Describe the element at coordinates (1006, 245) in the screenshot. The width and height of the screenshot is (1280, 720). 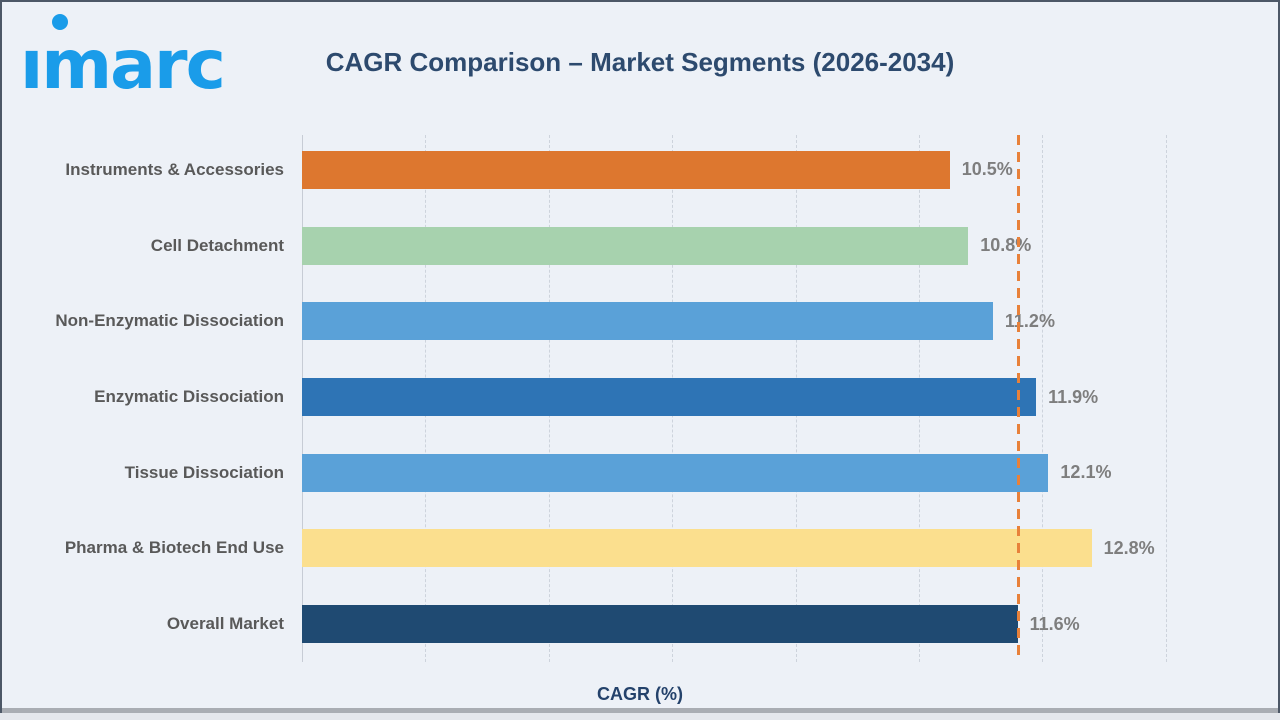
I see `value-label: 10.8%` at that location.